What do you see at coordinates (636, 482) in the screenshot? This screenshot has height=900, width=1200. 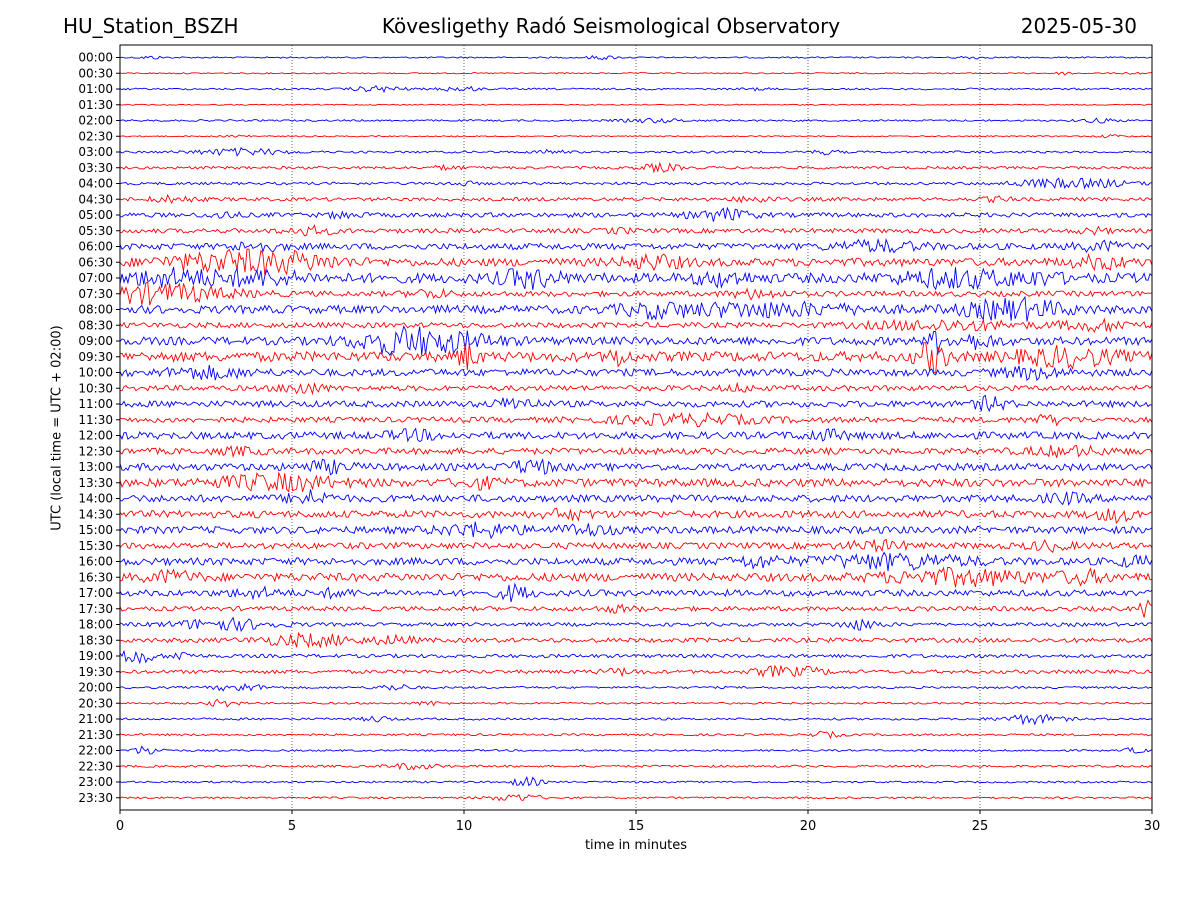 I see `trace-13:30` at bounding box center [636, 482].